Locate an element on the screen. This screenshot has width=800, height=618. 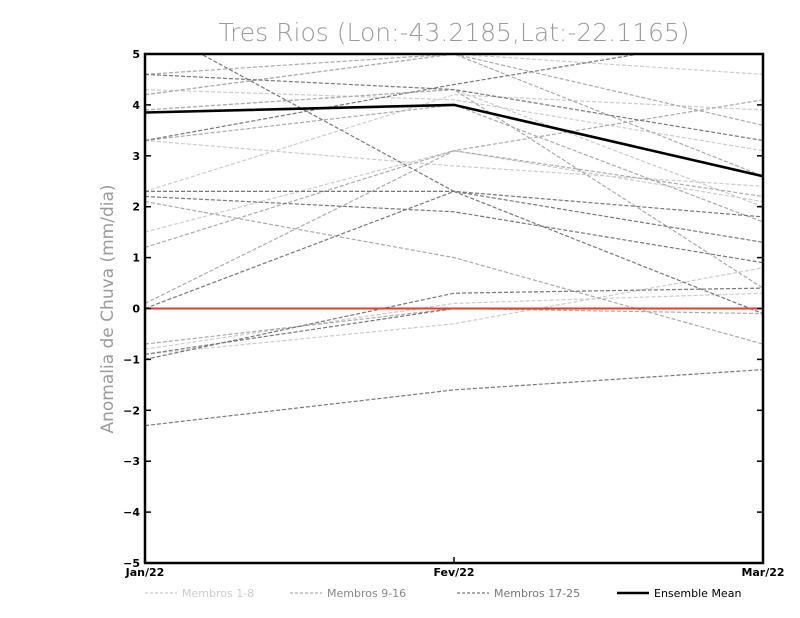
y-axis-label: Anomalia de Chuva (mm/dia) is located at coordinates (108, 308).